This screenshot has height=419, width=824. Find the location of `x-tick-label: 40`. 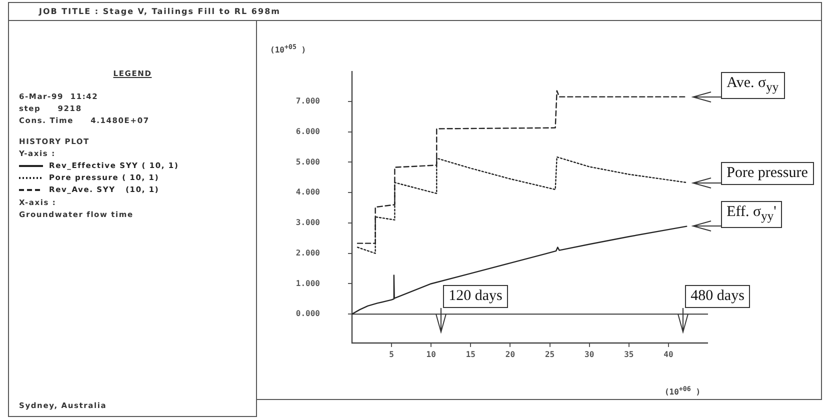

x-tick-label: 40 is located at coordinates (669, 354).